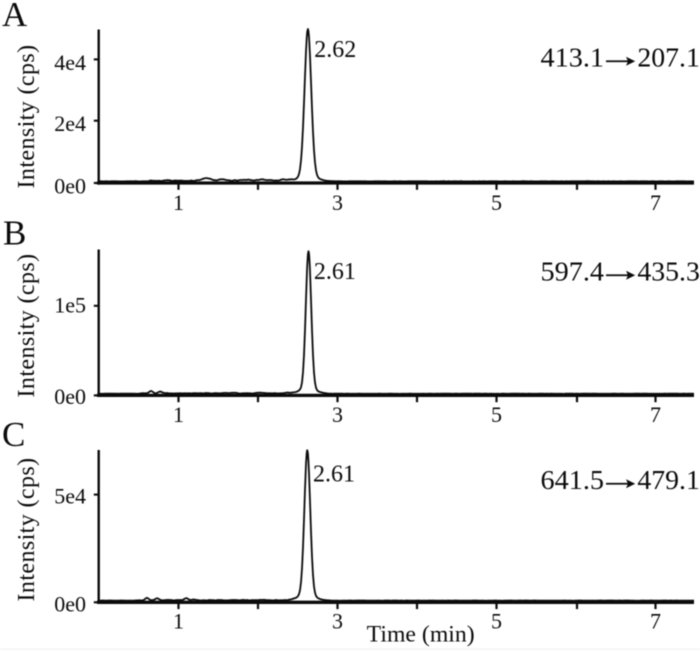 The width and height of the screenshot is (700, 651). What do you see at coordinates (70, 305) in the screenshot?
I see `svg-text: 1e5` at bounding box center [70, 305].